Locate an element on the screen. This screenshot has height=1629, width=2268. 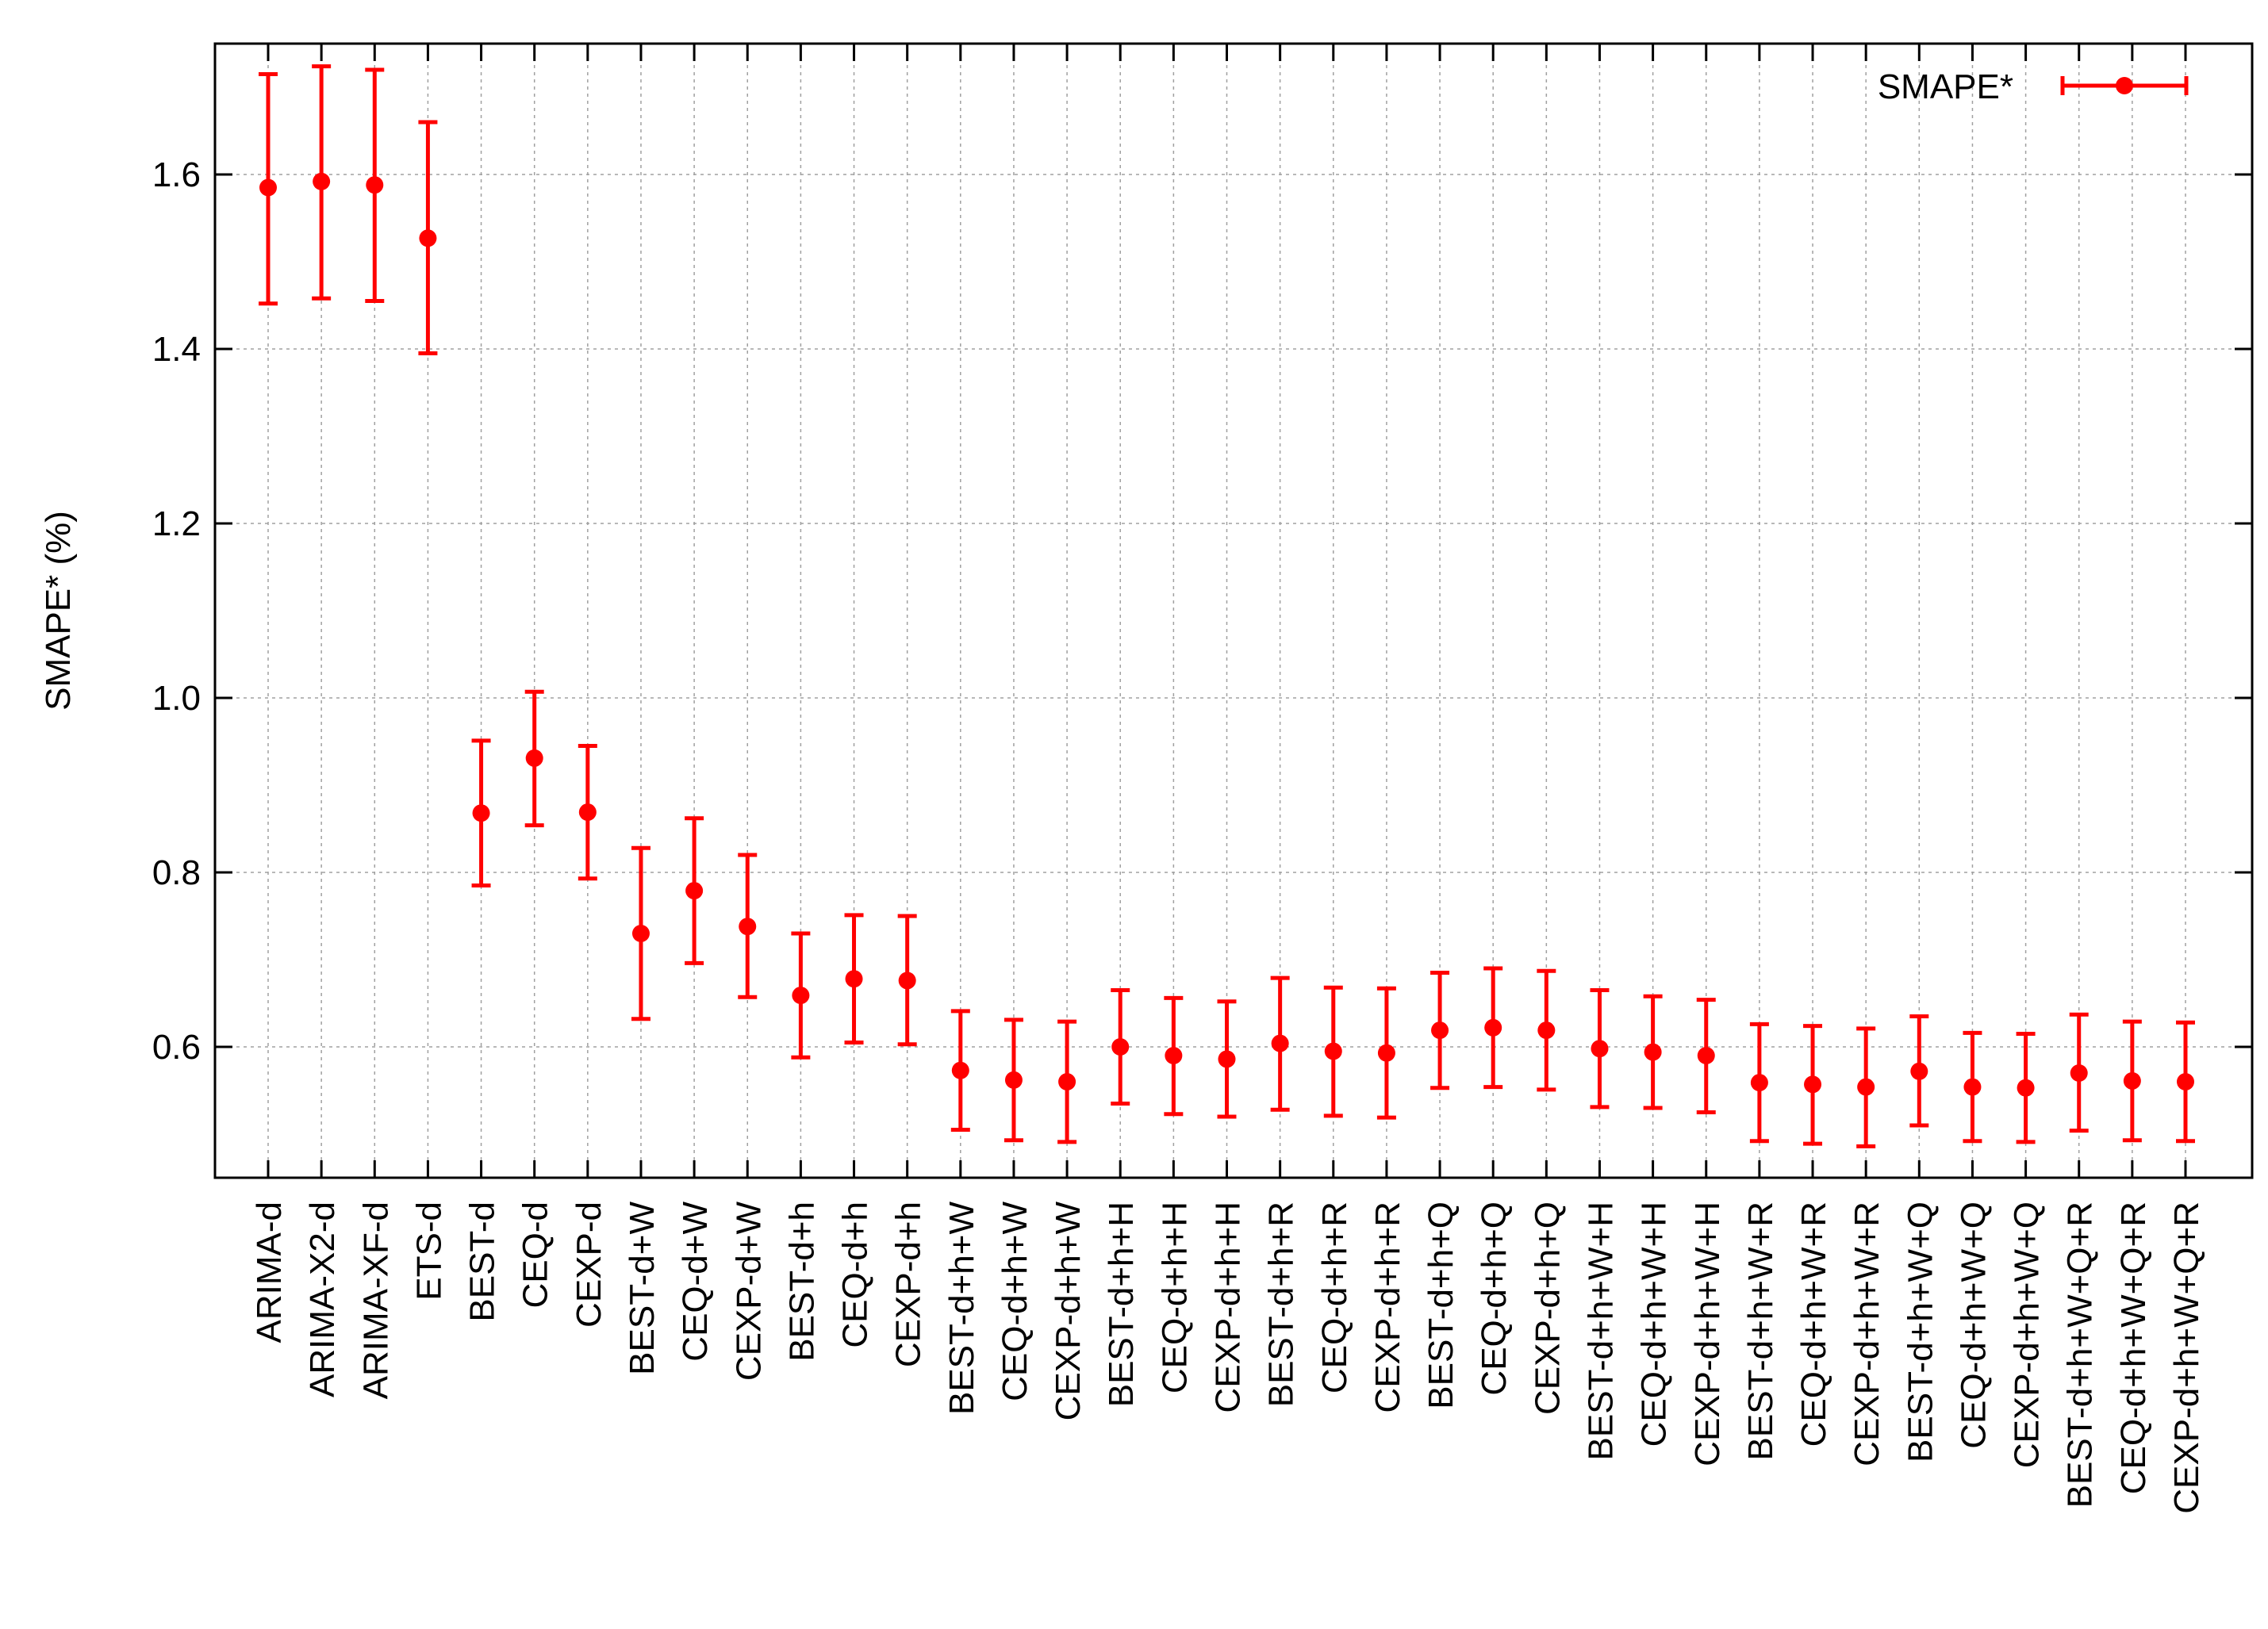
x-tick-label: ARIMA-X2-d is located at coordinates (323, 1299).